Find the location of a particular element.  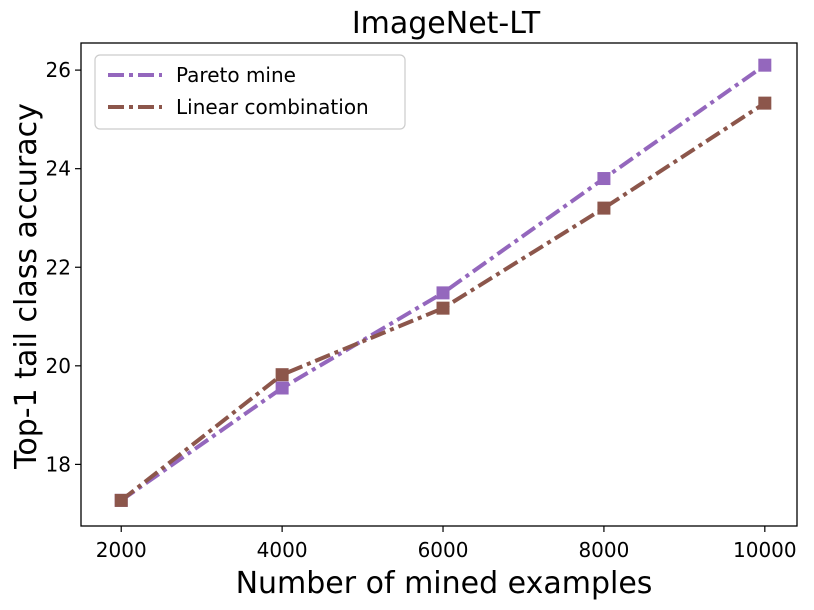

y-tick-label: 20 is located at coordinates (58, 366).